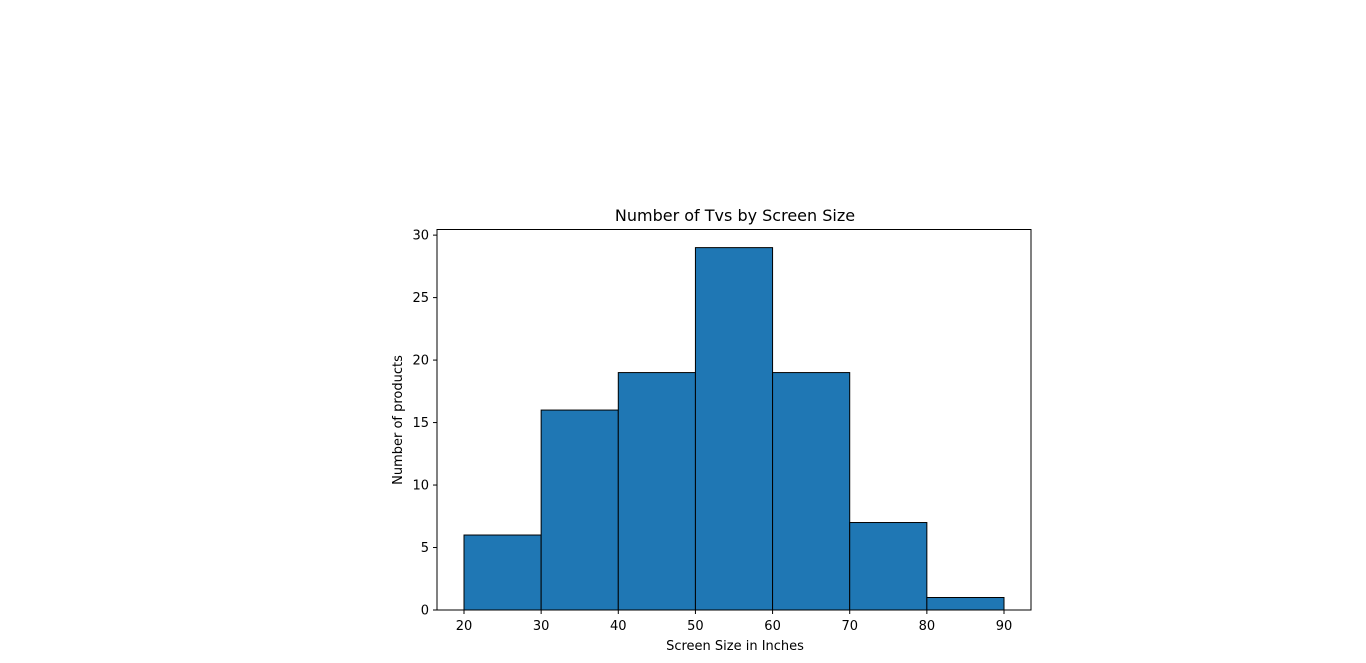 This screenshot has height=663, width=1366. I want to click on x-tick-label: 90, so click(1004, 626).